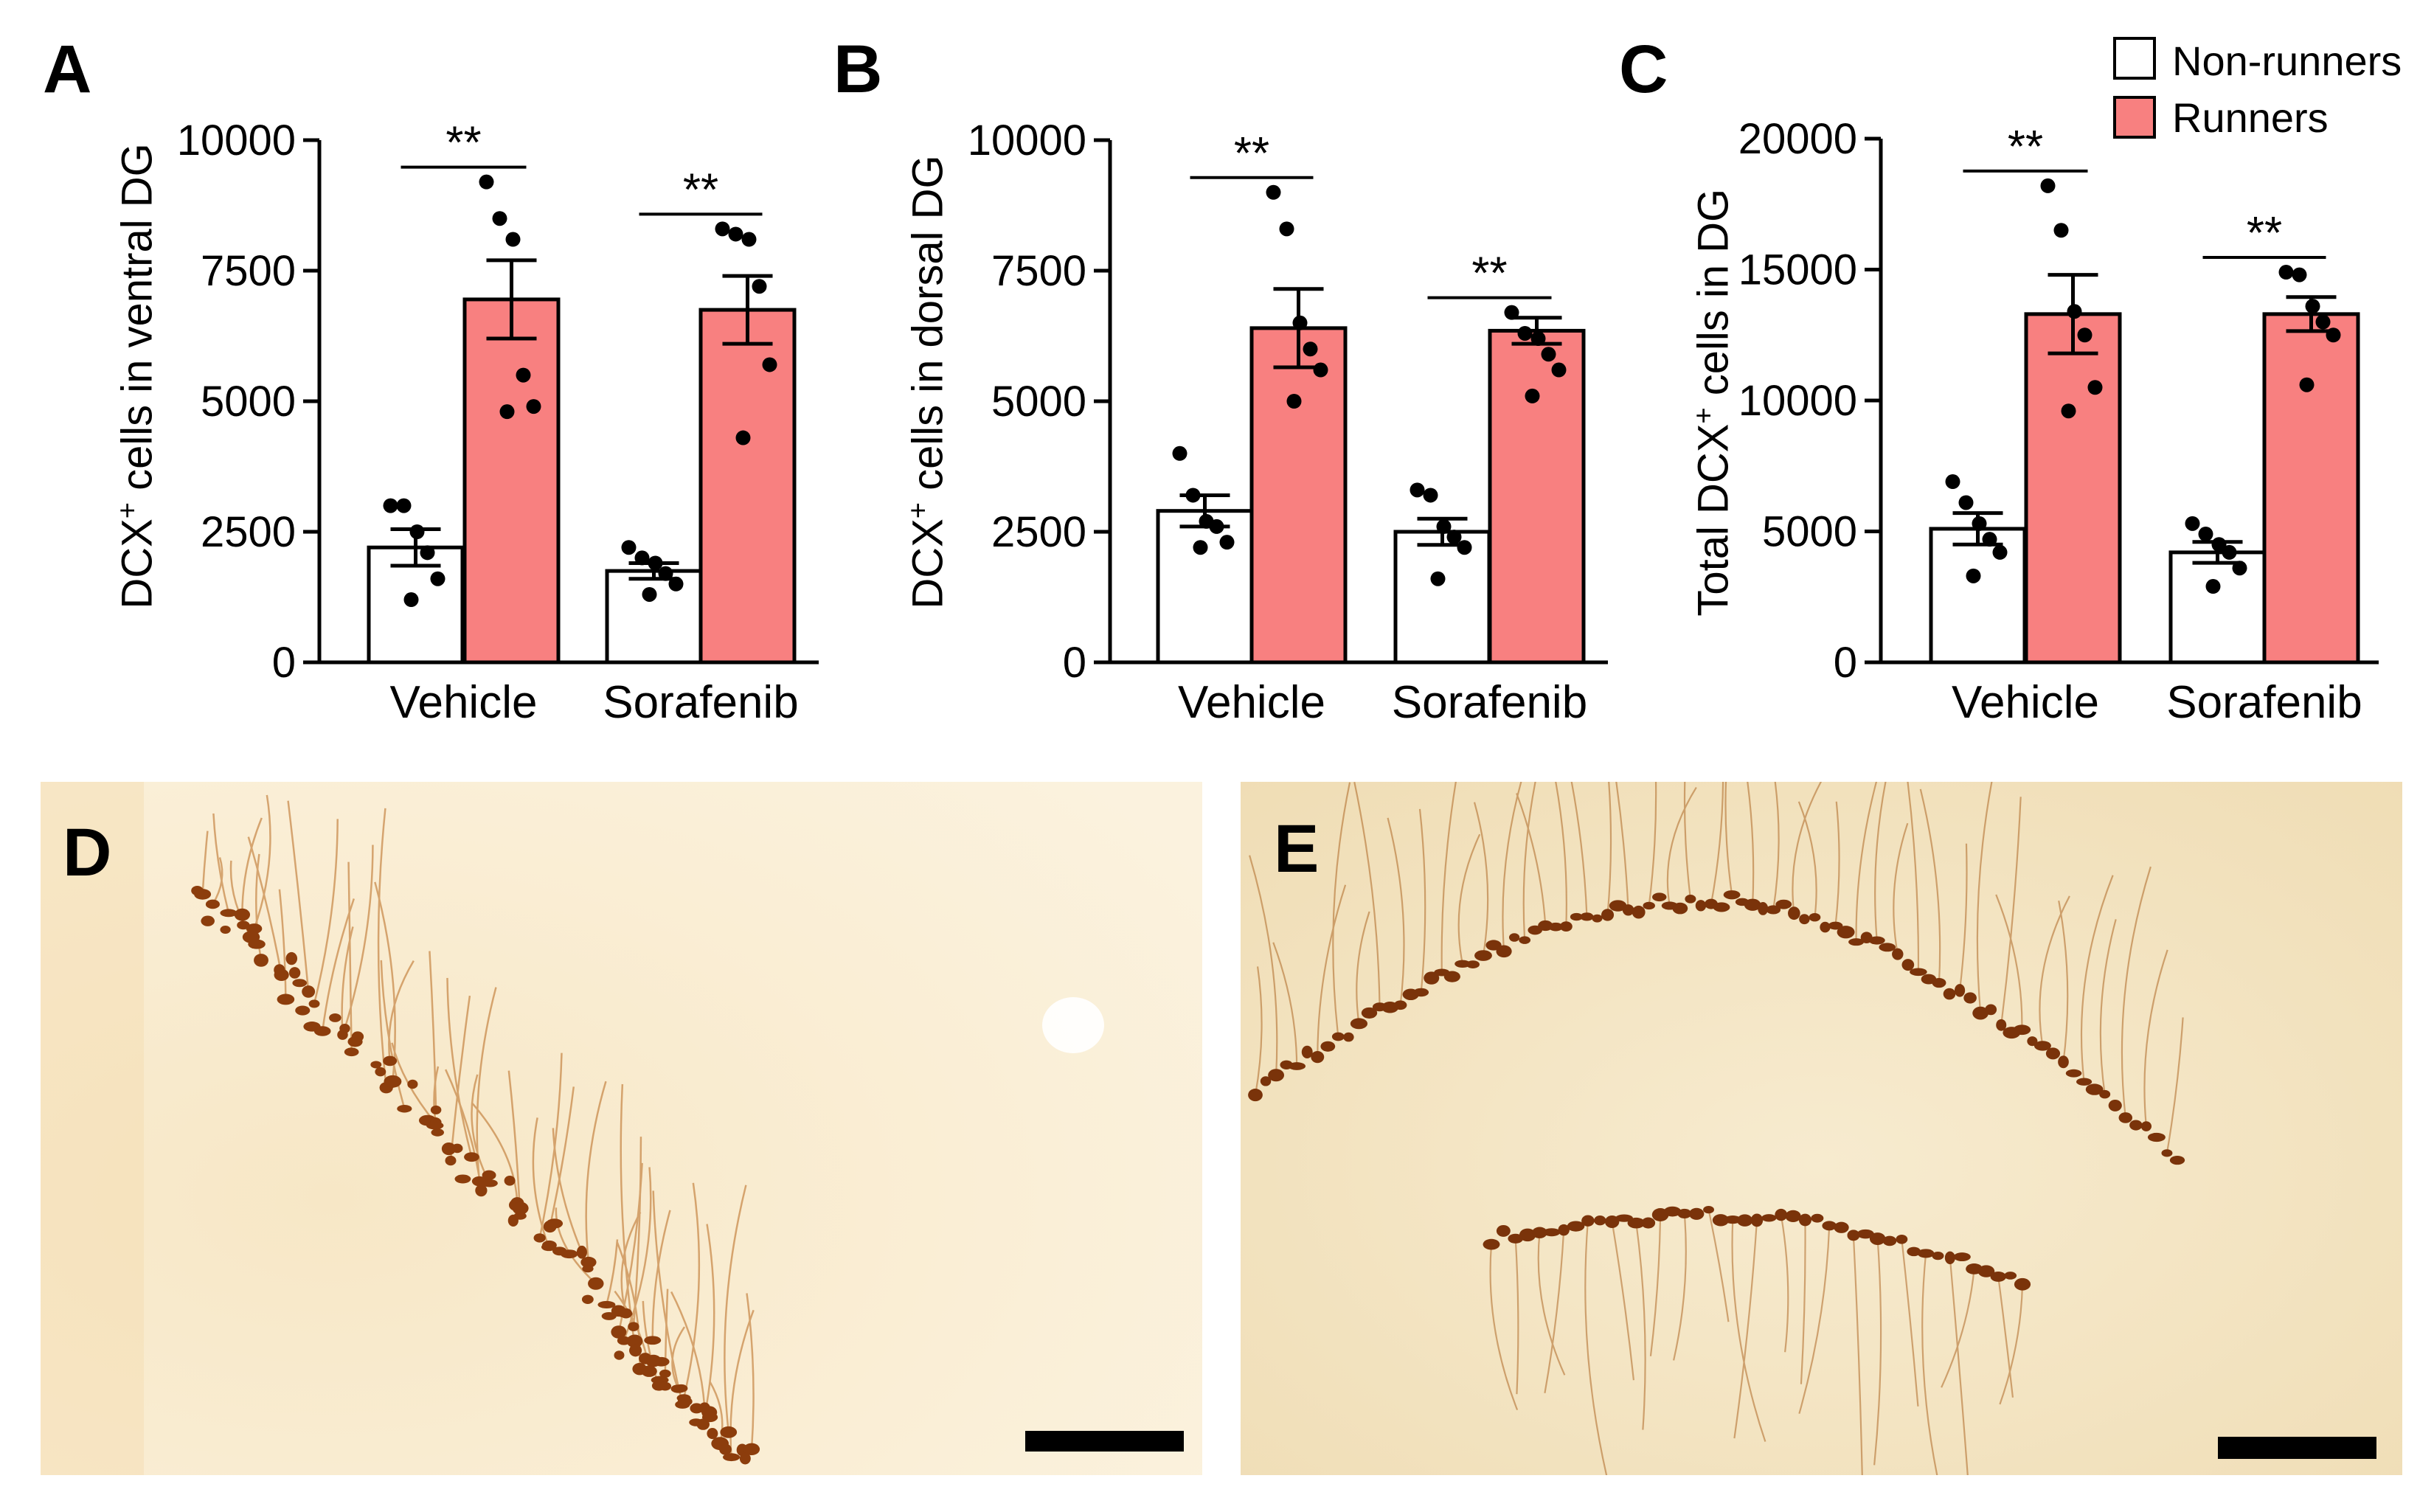 This screenshot has width=2434, height=1512. Describe the element at coordinates (858, 69) in the screenshot. I see `panel-label-b: B` at that location.